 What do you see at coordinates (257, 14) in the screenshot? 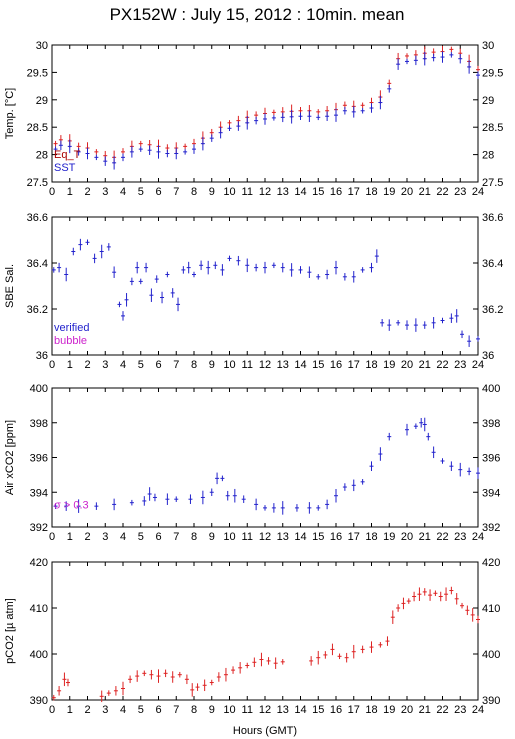
I see `chart-title: PX152W : July 15, 2012 : 10min. mean` at bounding box center [257, 14].